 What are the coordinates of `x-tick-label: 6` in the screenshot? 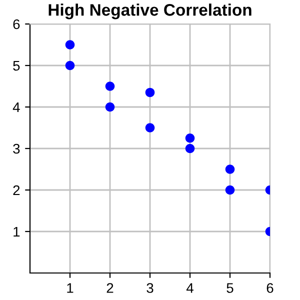 It's located at (270, 288).